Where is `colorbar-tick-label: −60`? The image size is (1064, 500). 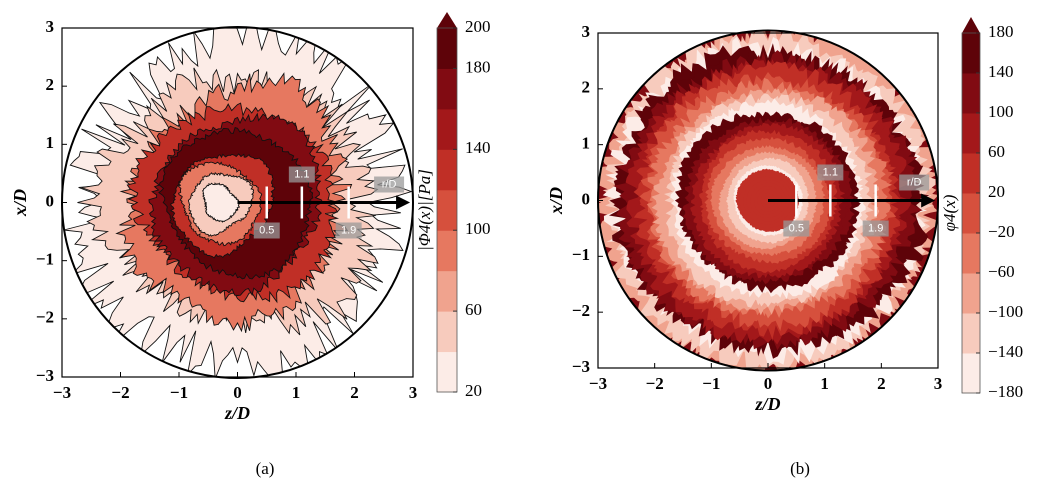 colorbar-tick-label: −60 is located at coordinates (1001, 271).